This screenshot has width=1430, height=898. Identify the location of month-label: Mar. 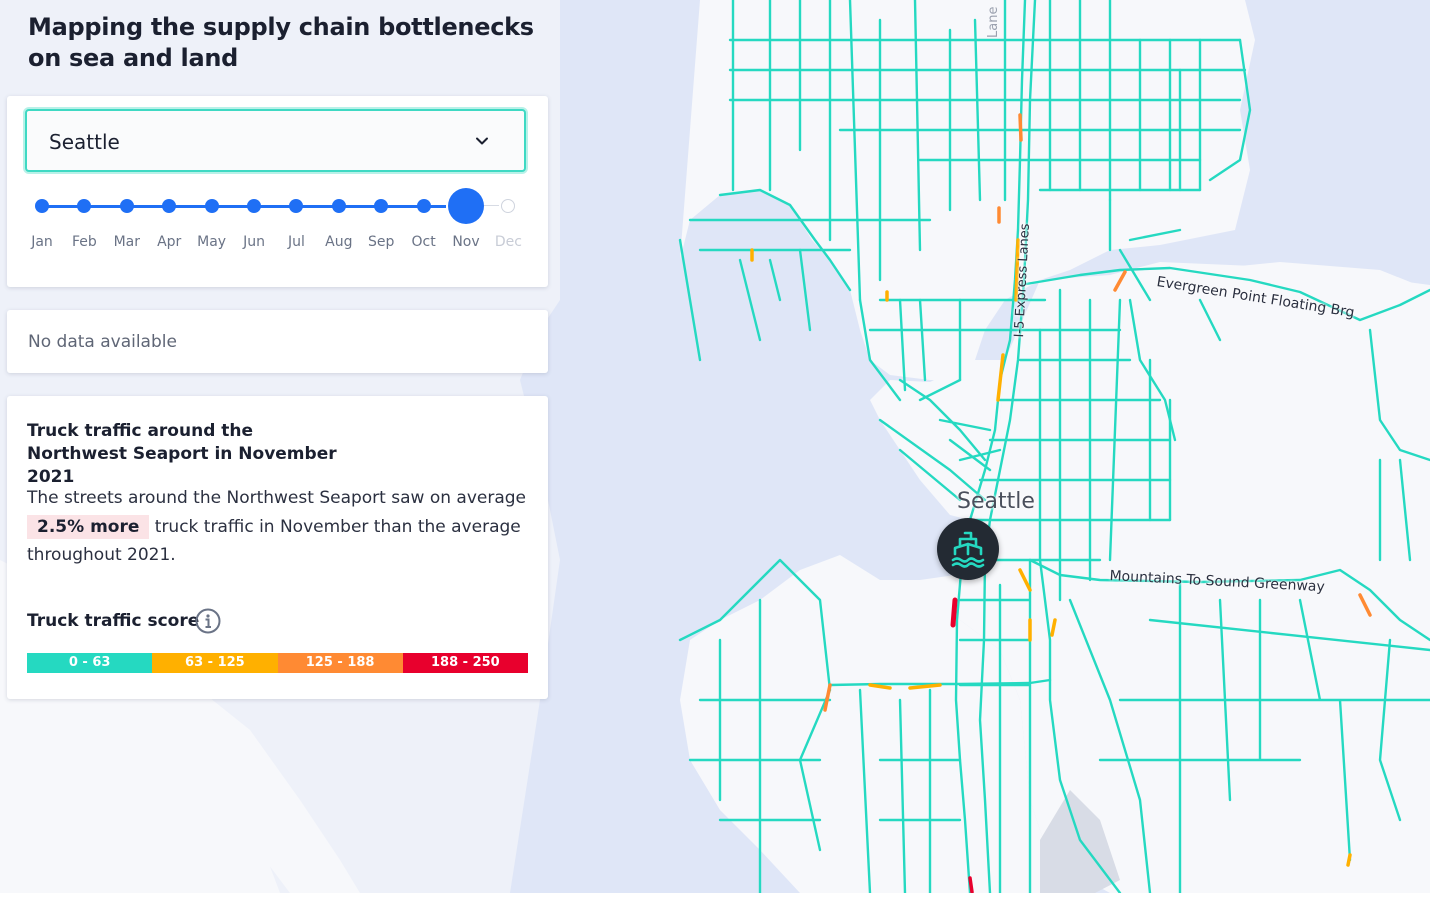
(126, 242).